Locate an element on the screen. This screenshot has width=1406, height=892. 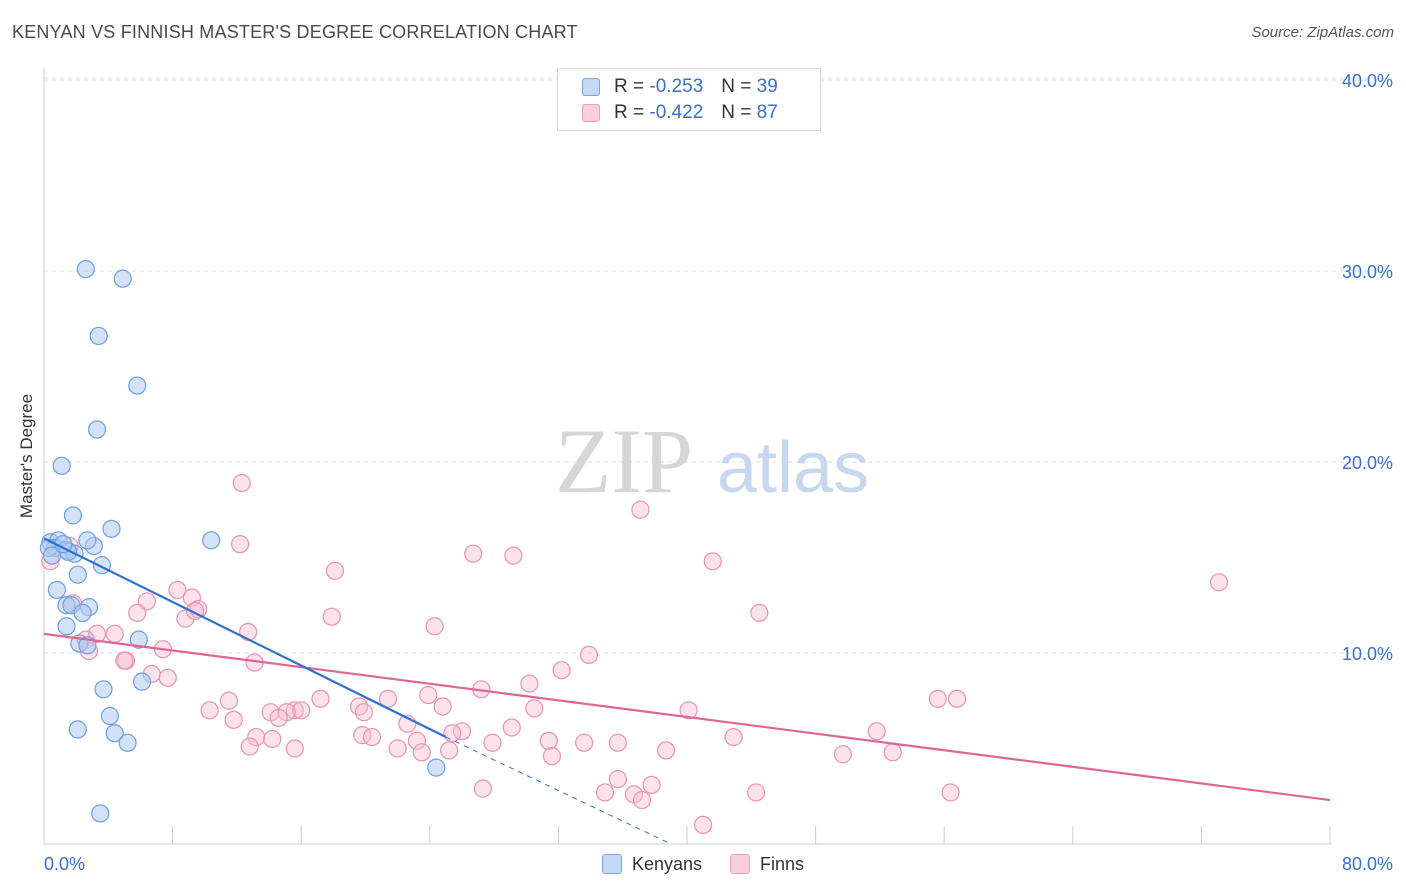
legend-r-value-finns: -0.422 is located at coordinates (676, 112).